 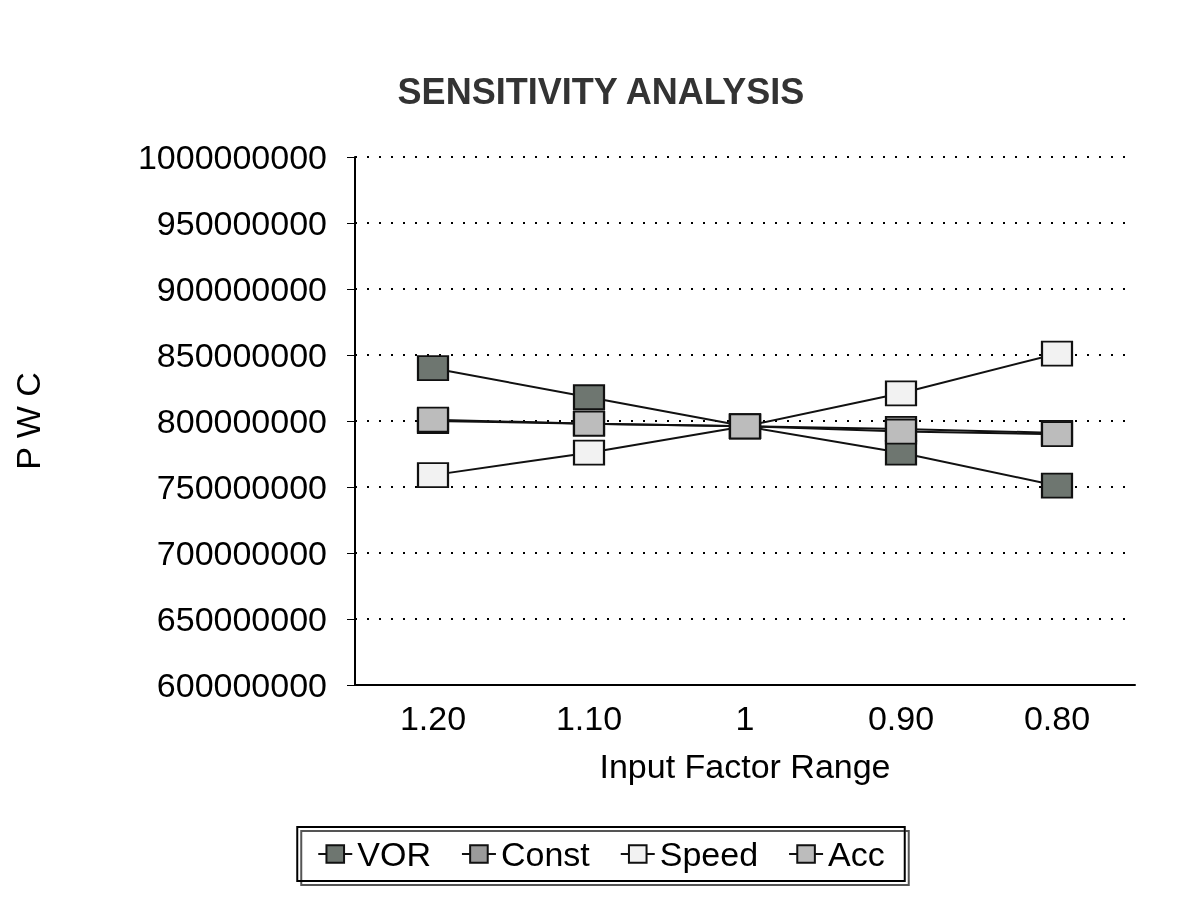 What do you see at coordinates (241, 289) in the screenshot?
I see `y-tick-label: 900000000` at bounding box center [241, 289].